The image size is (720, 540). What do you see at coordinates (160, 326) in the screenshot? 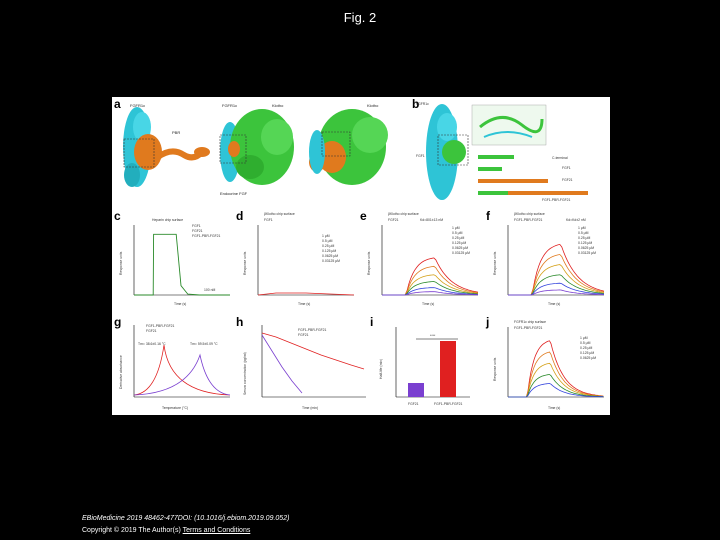
I see `g-legend-1: FGF1-PBR-FGF21` at bounding box center [160, 326].